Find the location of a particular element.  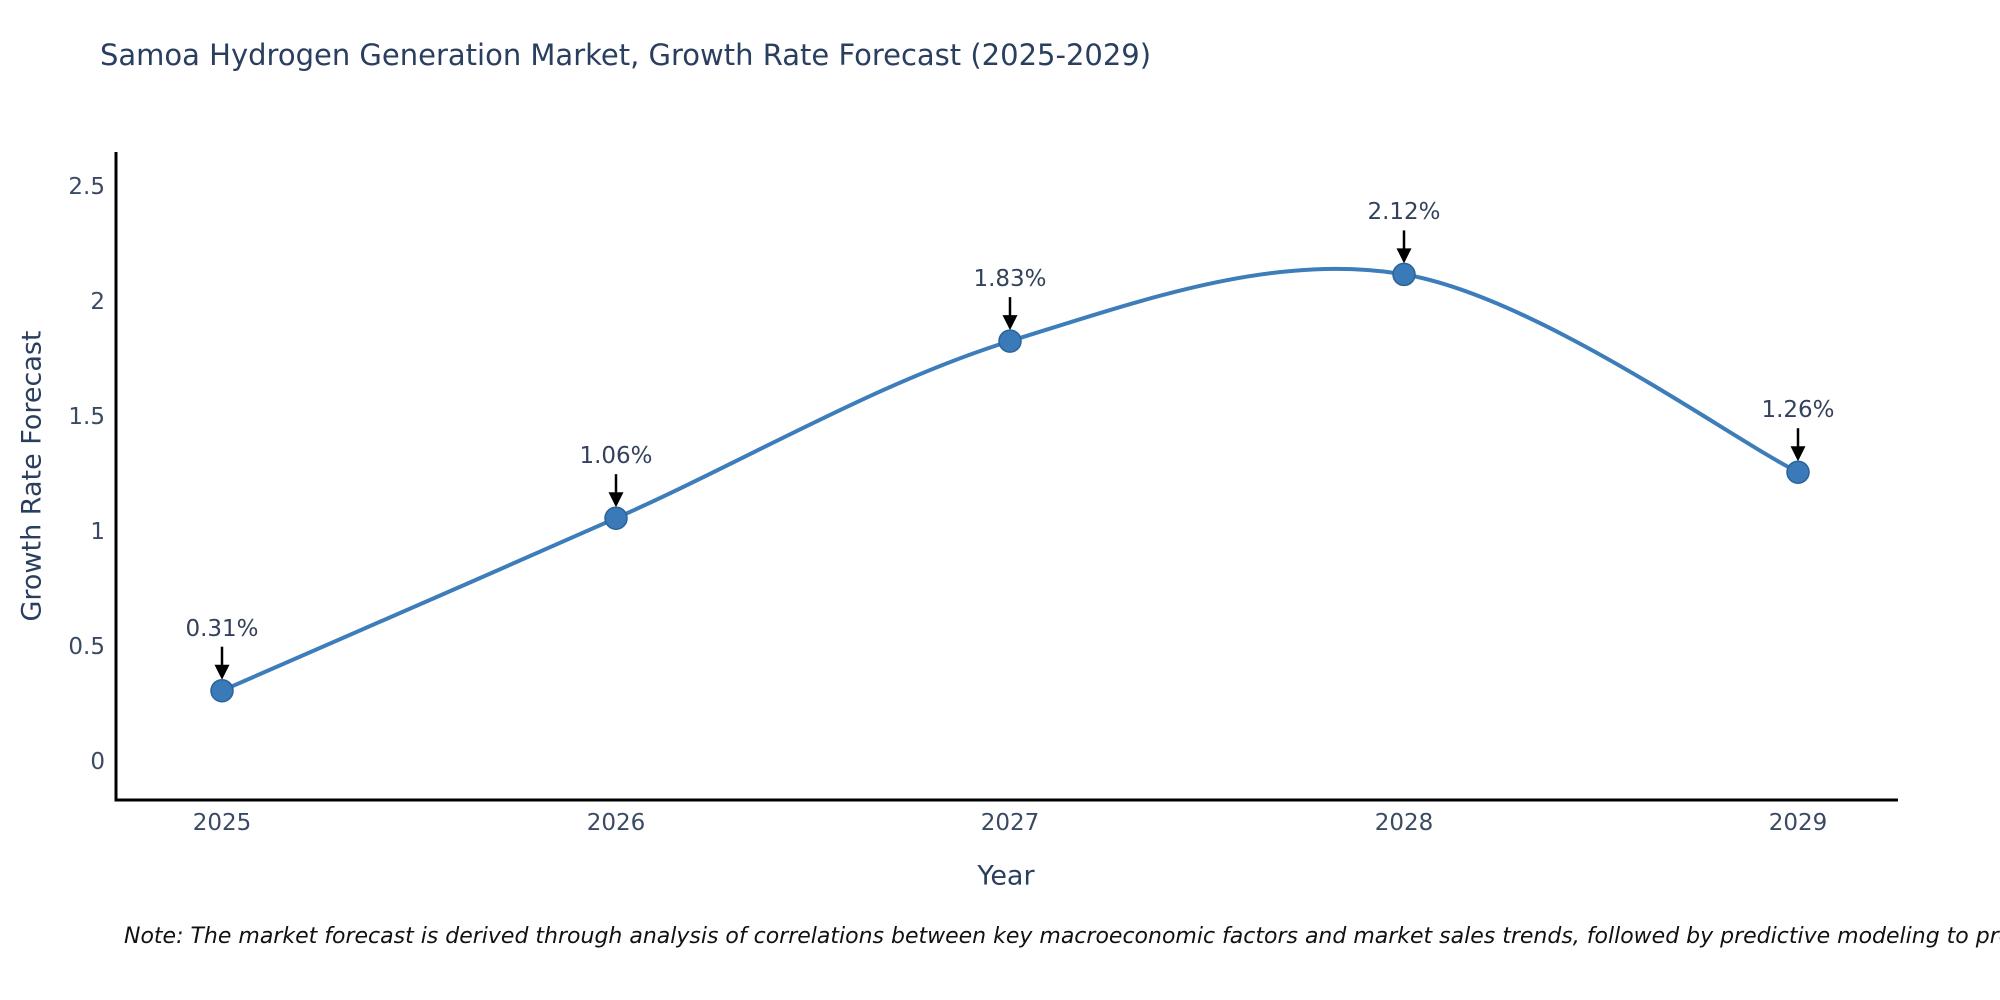

point-label: 1.06% is located at coordinates (616, 456).